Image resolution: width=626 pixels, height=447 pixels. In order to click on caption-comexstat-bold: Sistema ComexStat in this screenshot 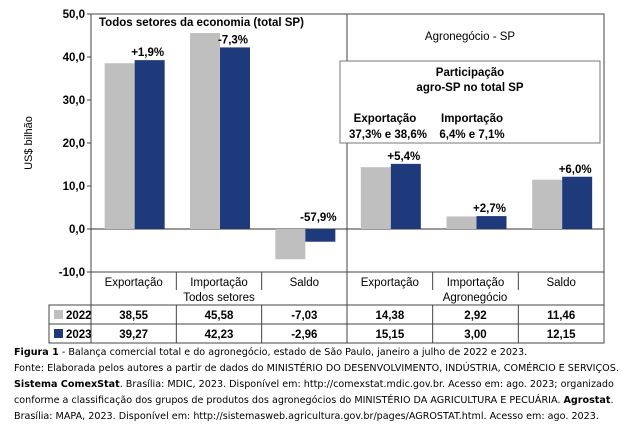, I will do `click(67, 384)`.